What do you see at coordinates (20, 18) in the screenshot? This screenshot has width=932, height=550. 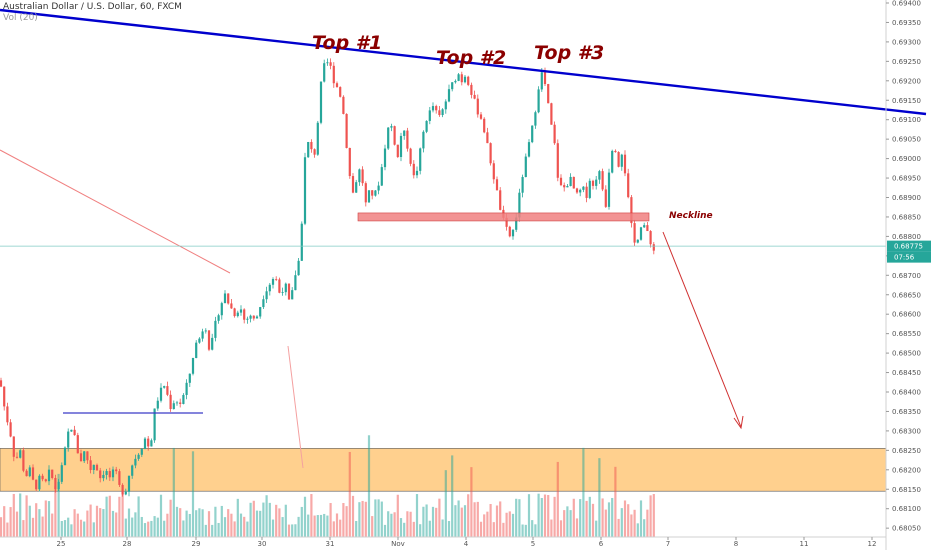 I see `volume-indicator-label: Vol (20)` at bounding box center [20, 18].